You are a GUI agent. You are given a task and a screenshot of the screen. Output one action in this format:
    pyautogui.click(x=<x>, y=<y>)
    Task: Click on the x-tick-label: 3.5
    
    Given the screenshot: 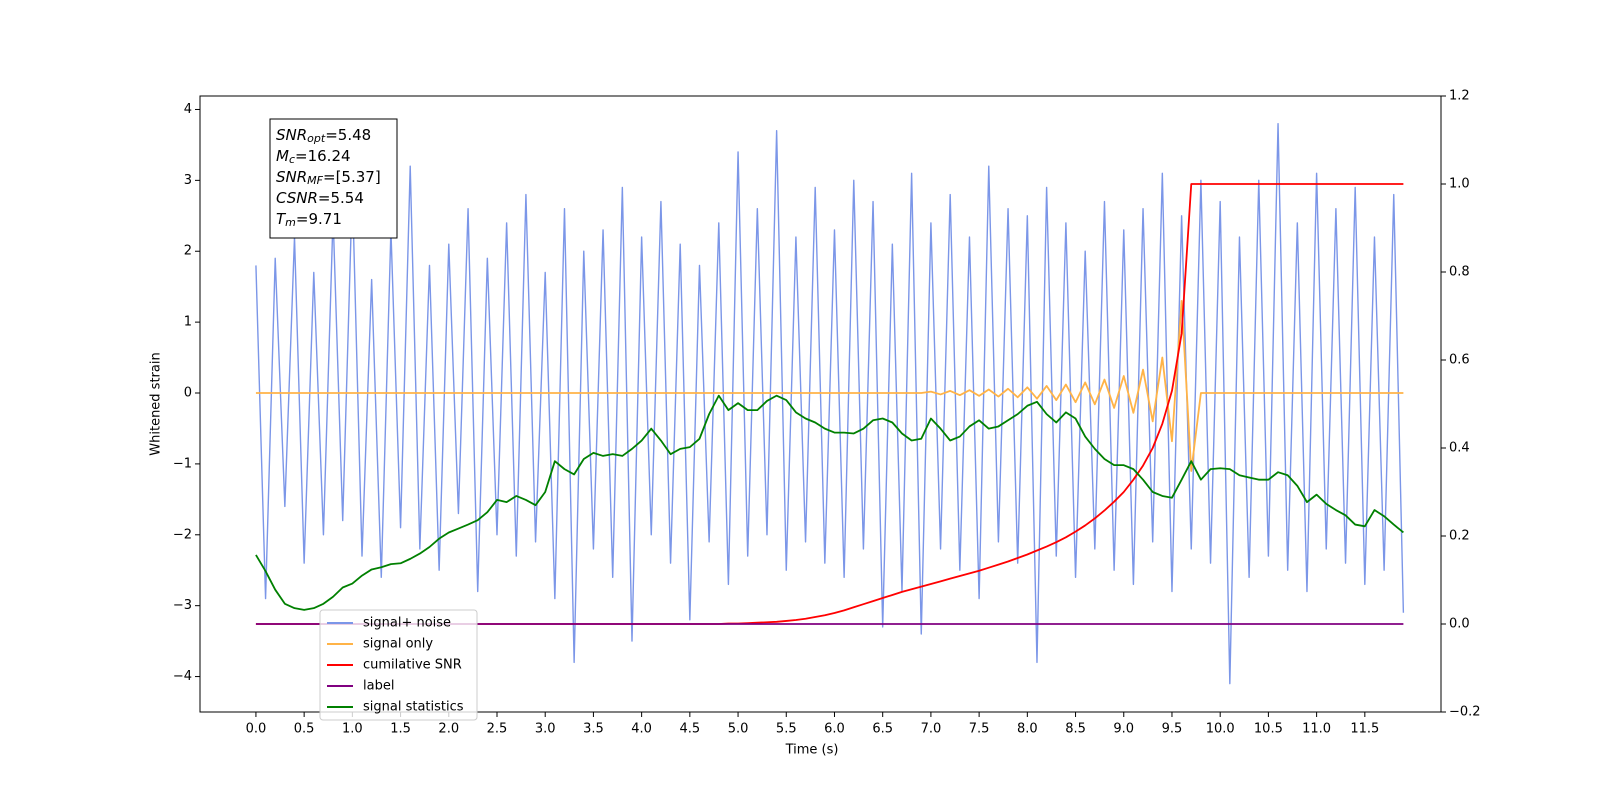 What is the action you would take?
    pyautogui.click(x=593, y=729)
    